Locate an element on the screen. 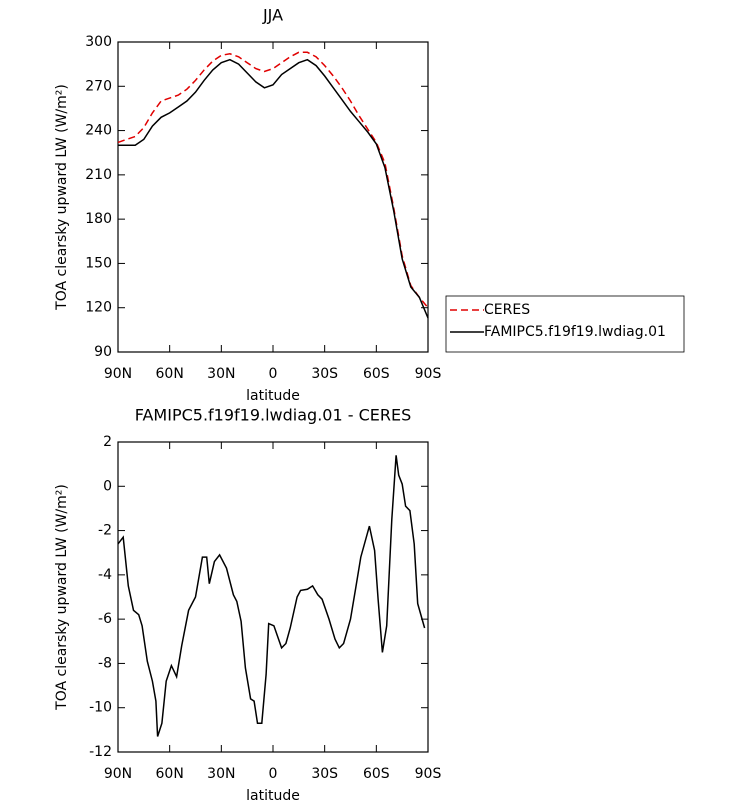 The image size is (733, 810). chart-title: JJA is located at coordinates (272, 15).